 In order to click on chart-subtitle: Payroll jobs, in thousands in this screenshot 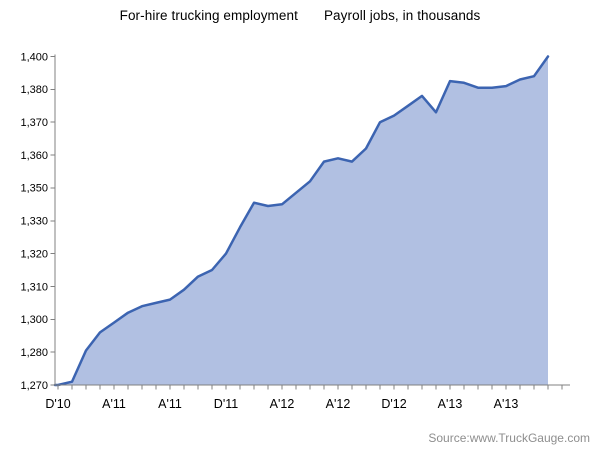, I will do `click(402, 15)`.